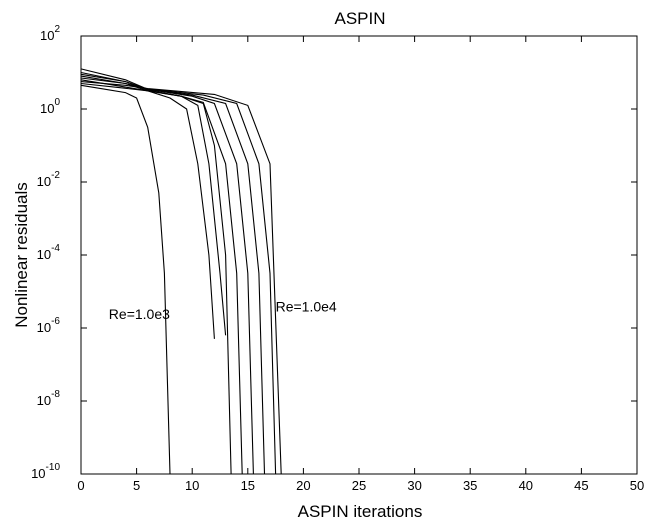  What do you see at coordinates (359, 485) in the screenshot?
I see `x-tick-label: 25` at bounding box center [359, 485].